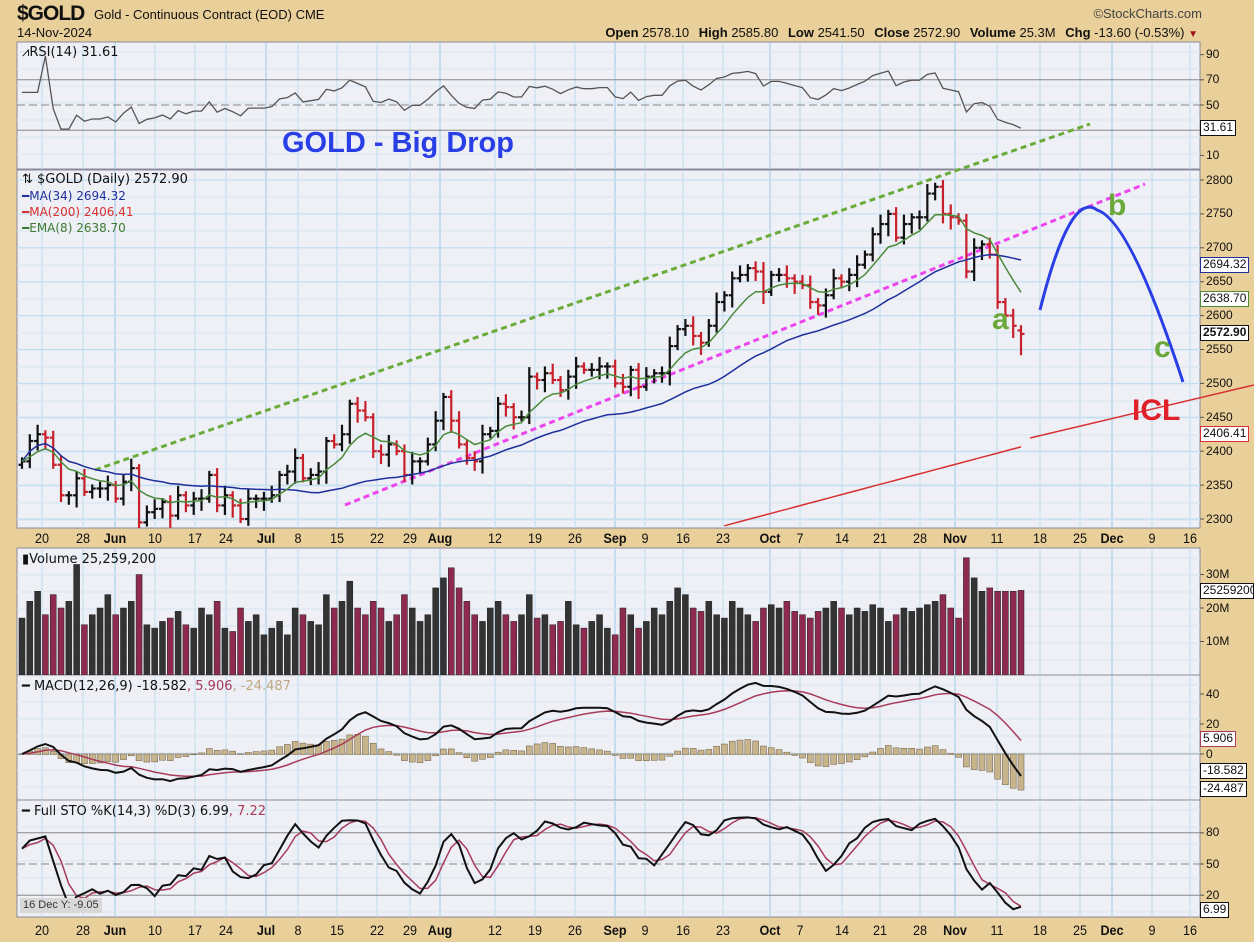  What do you see at coordinates (1213, 154) in the screenshot?
I see `rsi-axis-label: 10` at bounding box center [1213, 154].